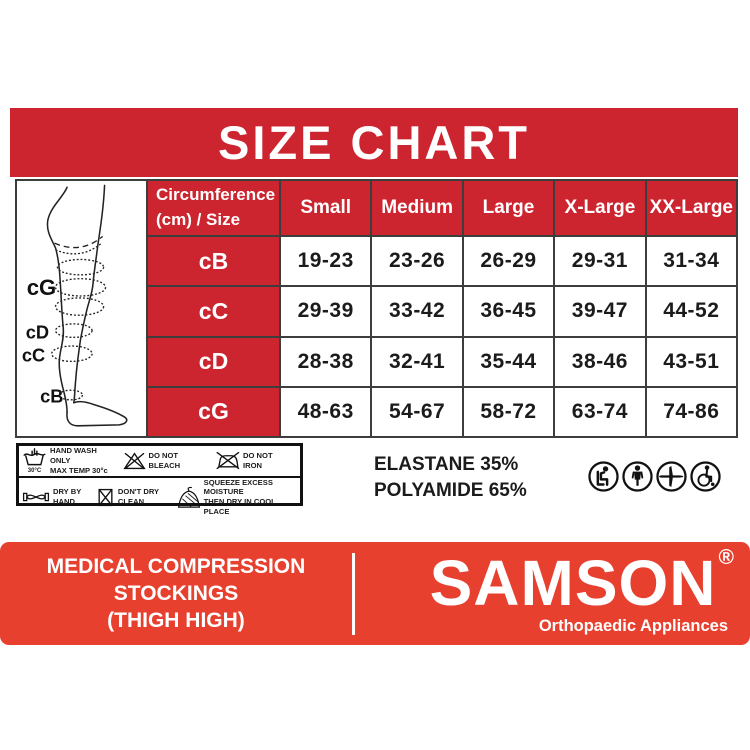  I want to click on value-cd-large: 35-44, so click(508, 361).